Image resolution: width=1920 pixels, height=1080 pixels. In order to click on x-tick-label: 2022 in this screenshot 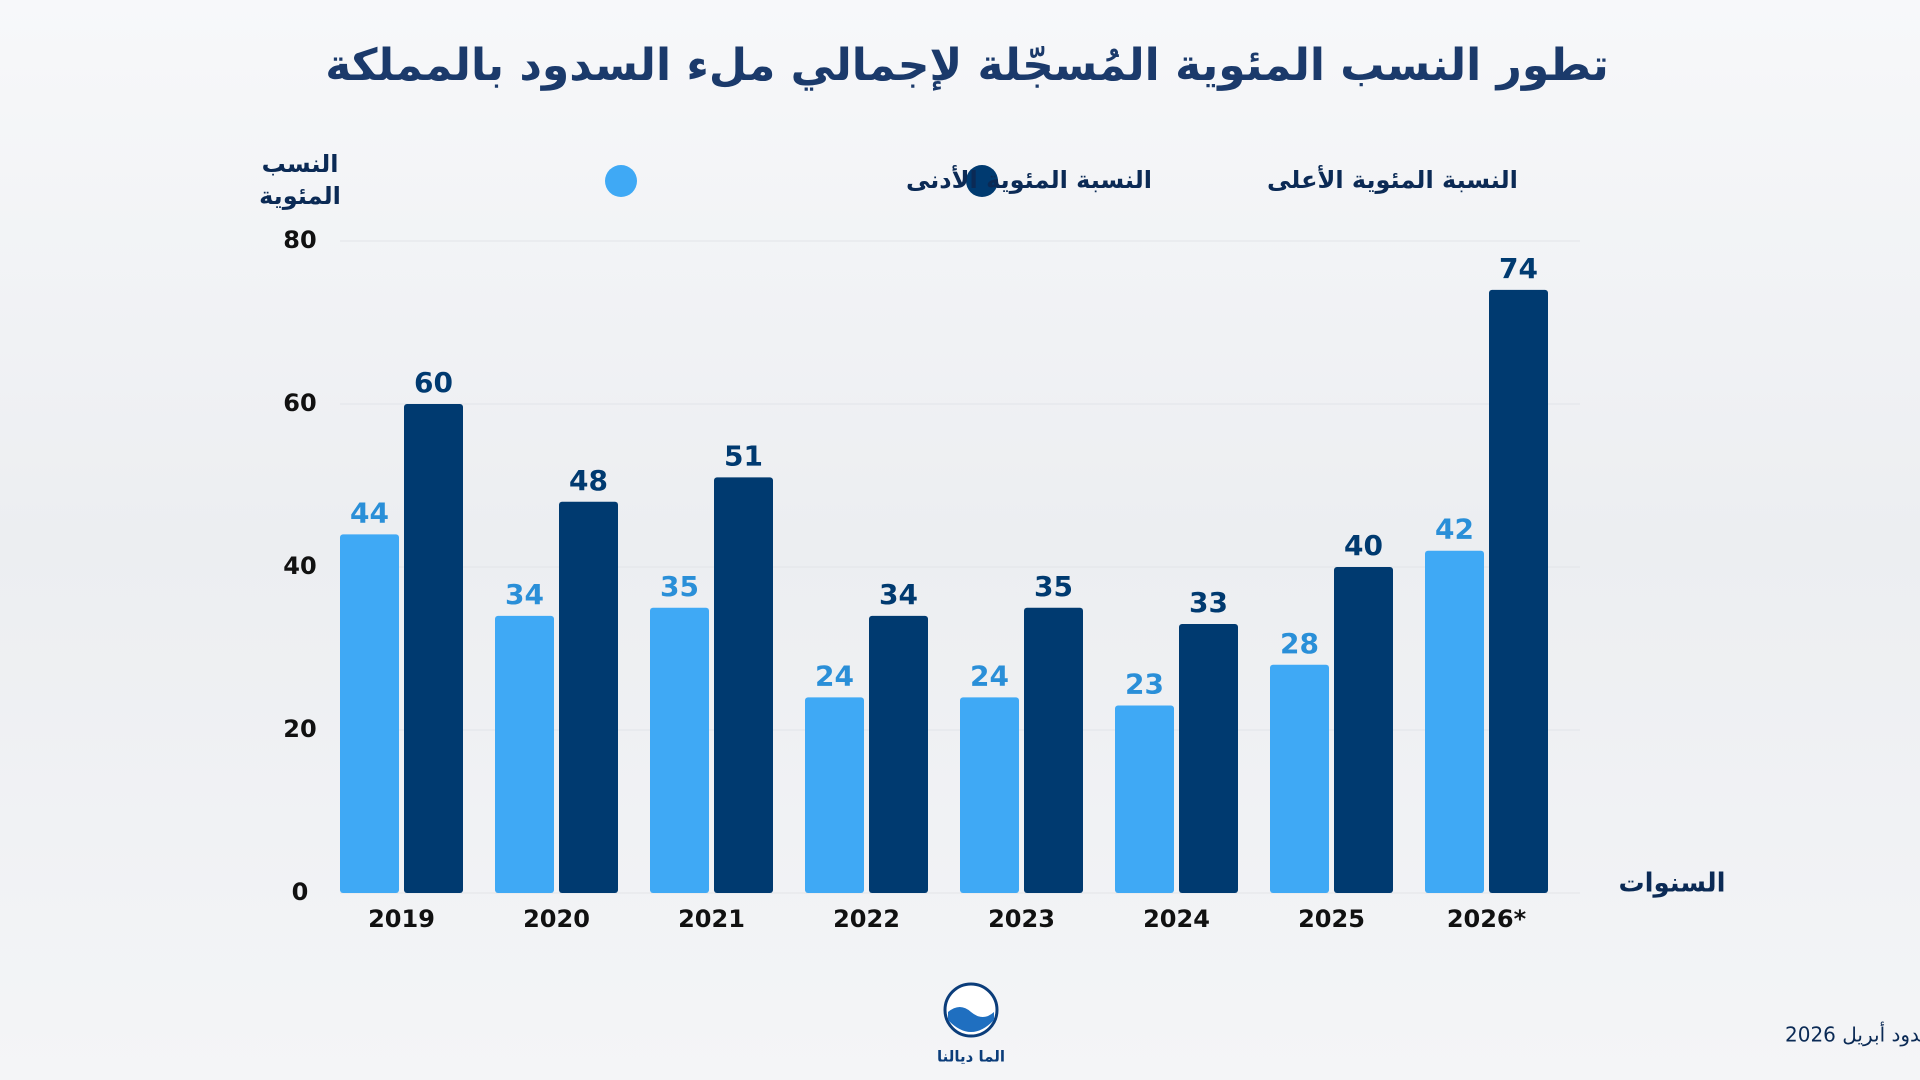, I will do `click(866, 919)`.